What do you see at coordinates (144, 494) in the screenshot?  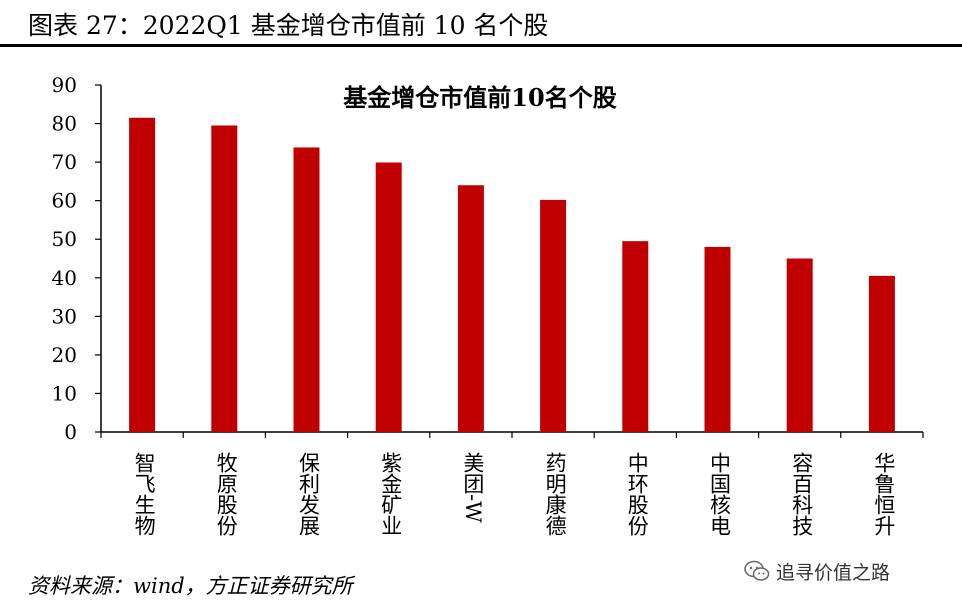 I see `x-tick-label: 智飞生物` at bounding box center [144, 494].